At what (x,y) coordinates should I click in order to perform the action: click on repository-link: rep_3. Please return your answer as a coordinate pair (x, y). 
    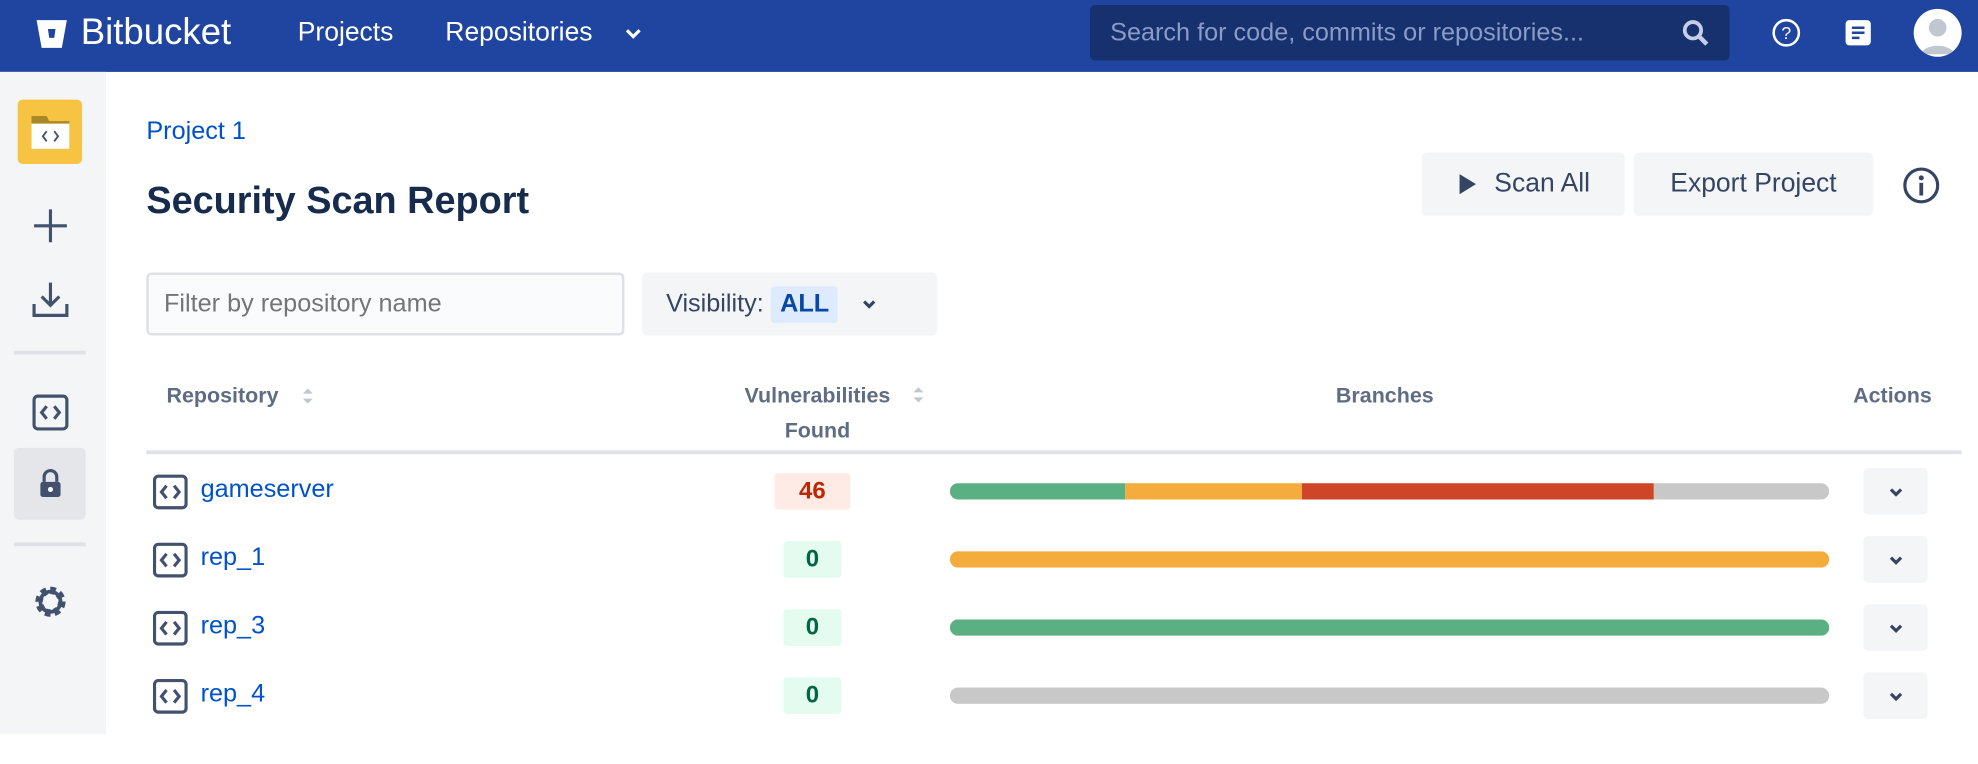
    Looking at the image, I should click on (233, 625).